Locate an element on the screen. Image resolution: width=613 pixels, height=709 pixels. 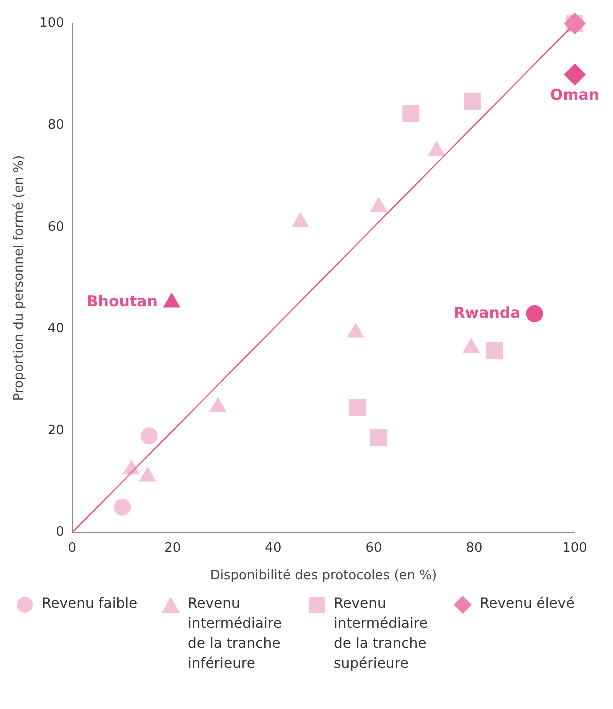
y-tick-label: 60 is located at coordinates (56, 227).